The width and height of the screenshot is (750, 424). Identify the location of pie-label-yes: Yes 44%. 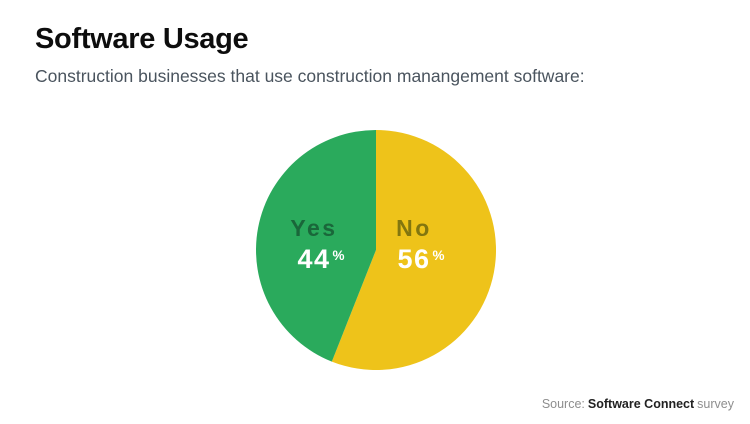
(314, 244).